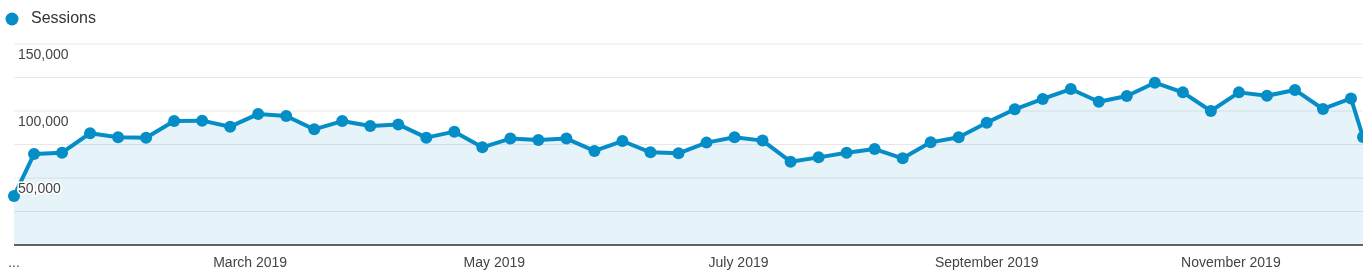  I want to click on x-tick-label: September 2019, so click(986, 262).